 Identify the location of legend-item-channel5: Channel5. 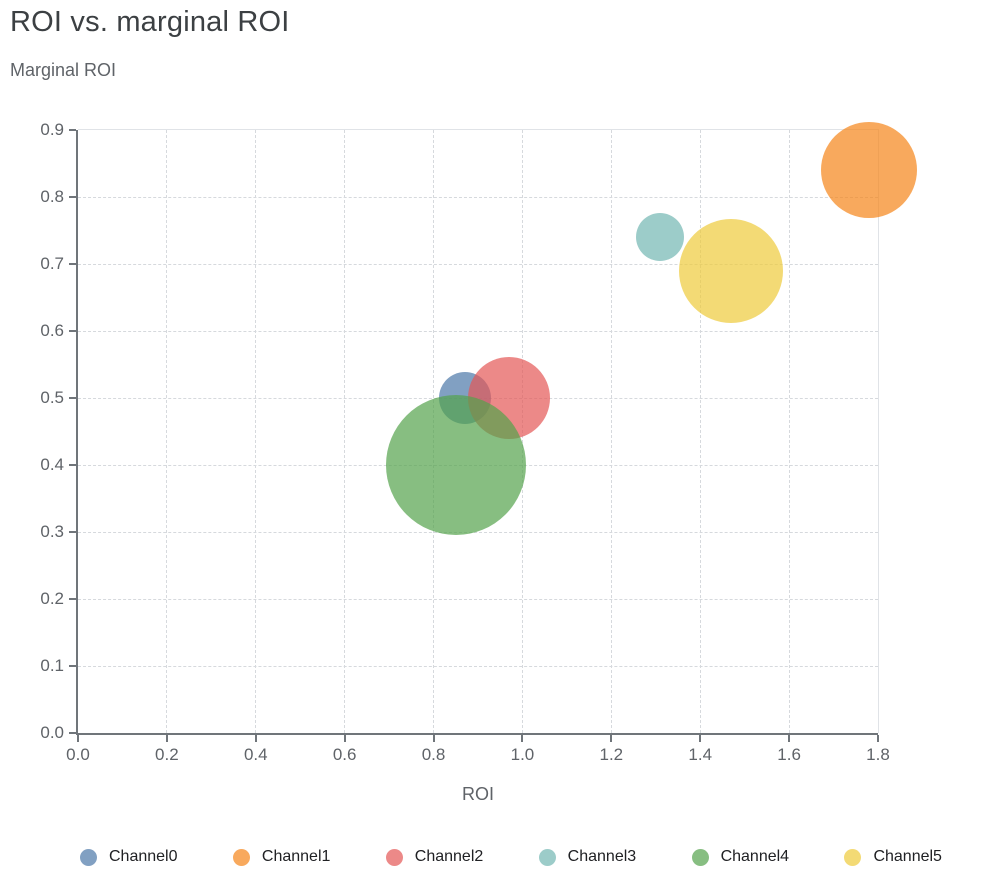
(893, 857).